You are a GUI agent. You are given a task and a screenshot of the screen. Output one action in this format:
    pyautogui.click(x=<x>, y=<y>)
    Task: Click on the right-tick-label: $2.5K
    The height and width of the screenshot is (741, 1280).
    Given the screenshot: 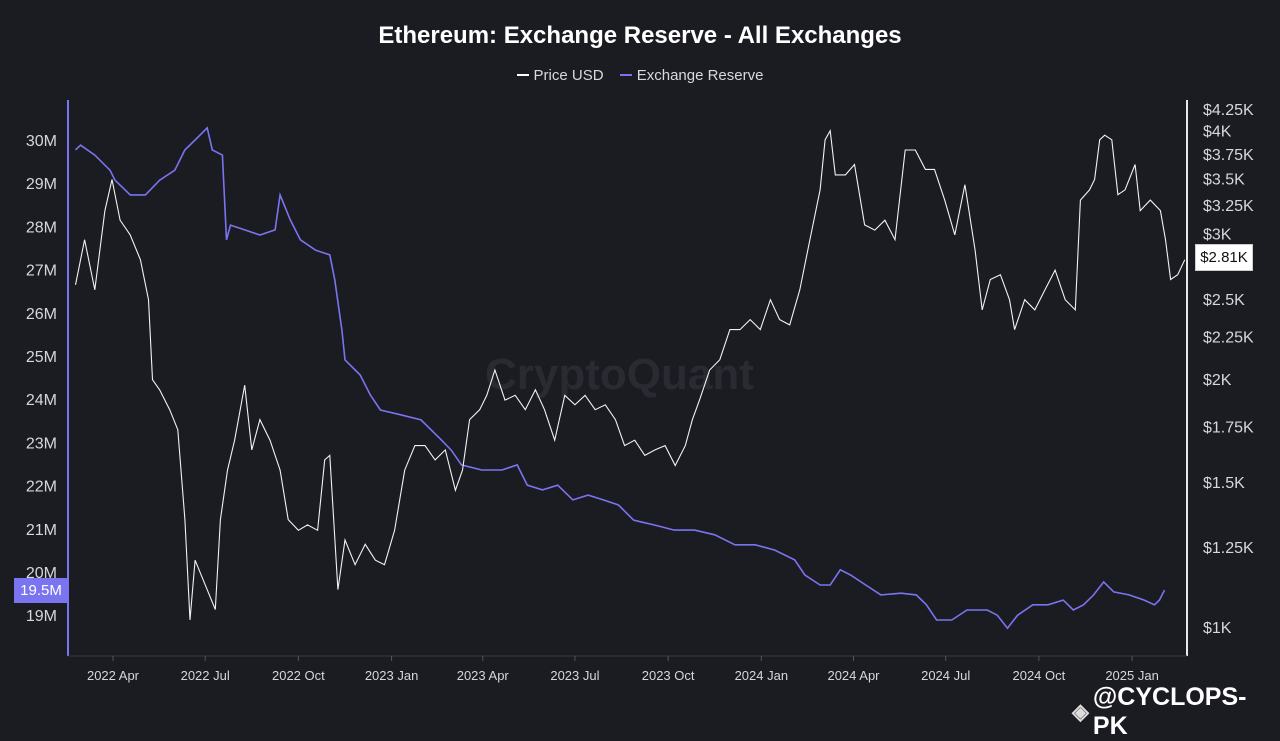 What is the action you would take?
    pyautogui.click(x=1224, y=300)
    